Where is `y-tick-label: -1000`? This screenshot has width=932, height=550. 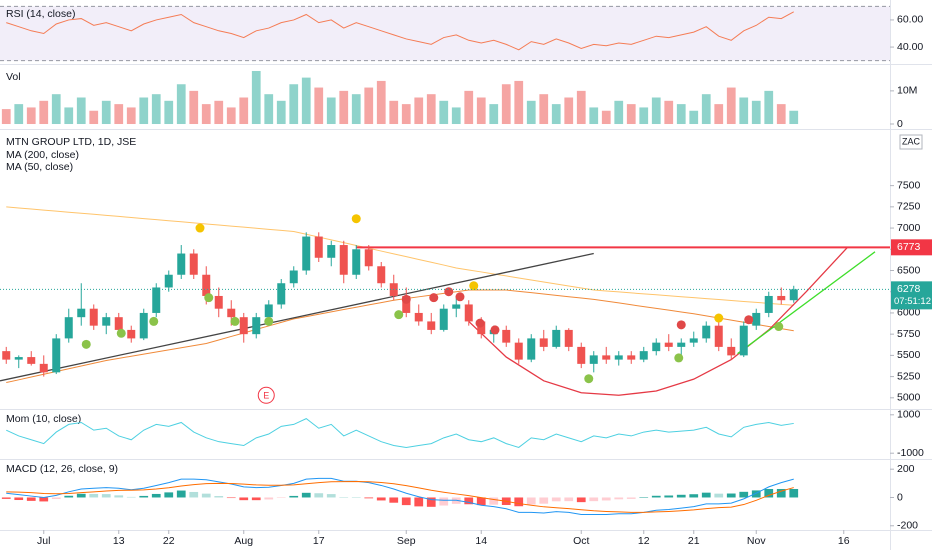 y-tick-label: -1000 is located at coordinates (910, 453).